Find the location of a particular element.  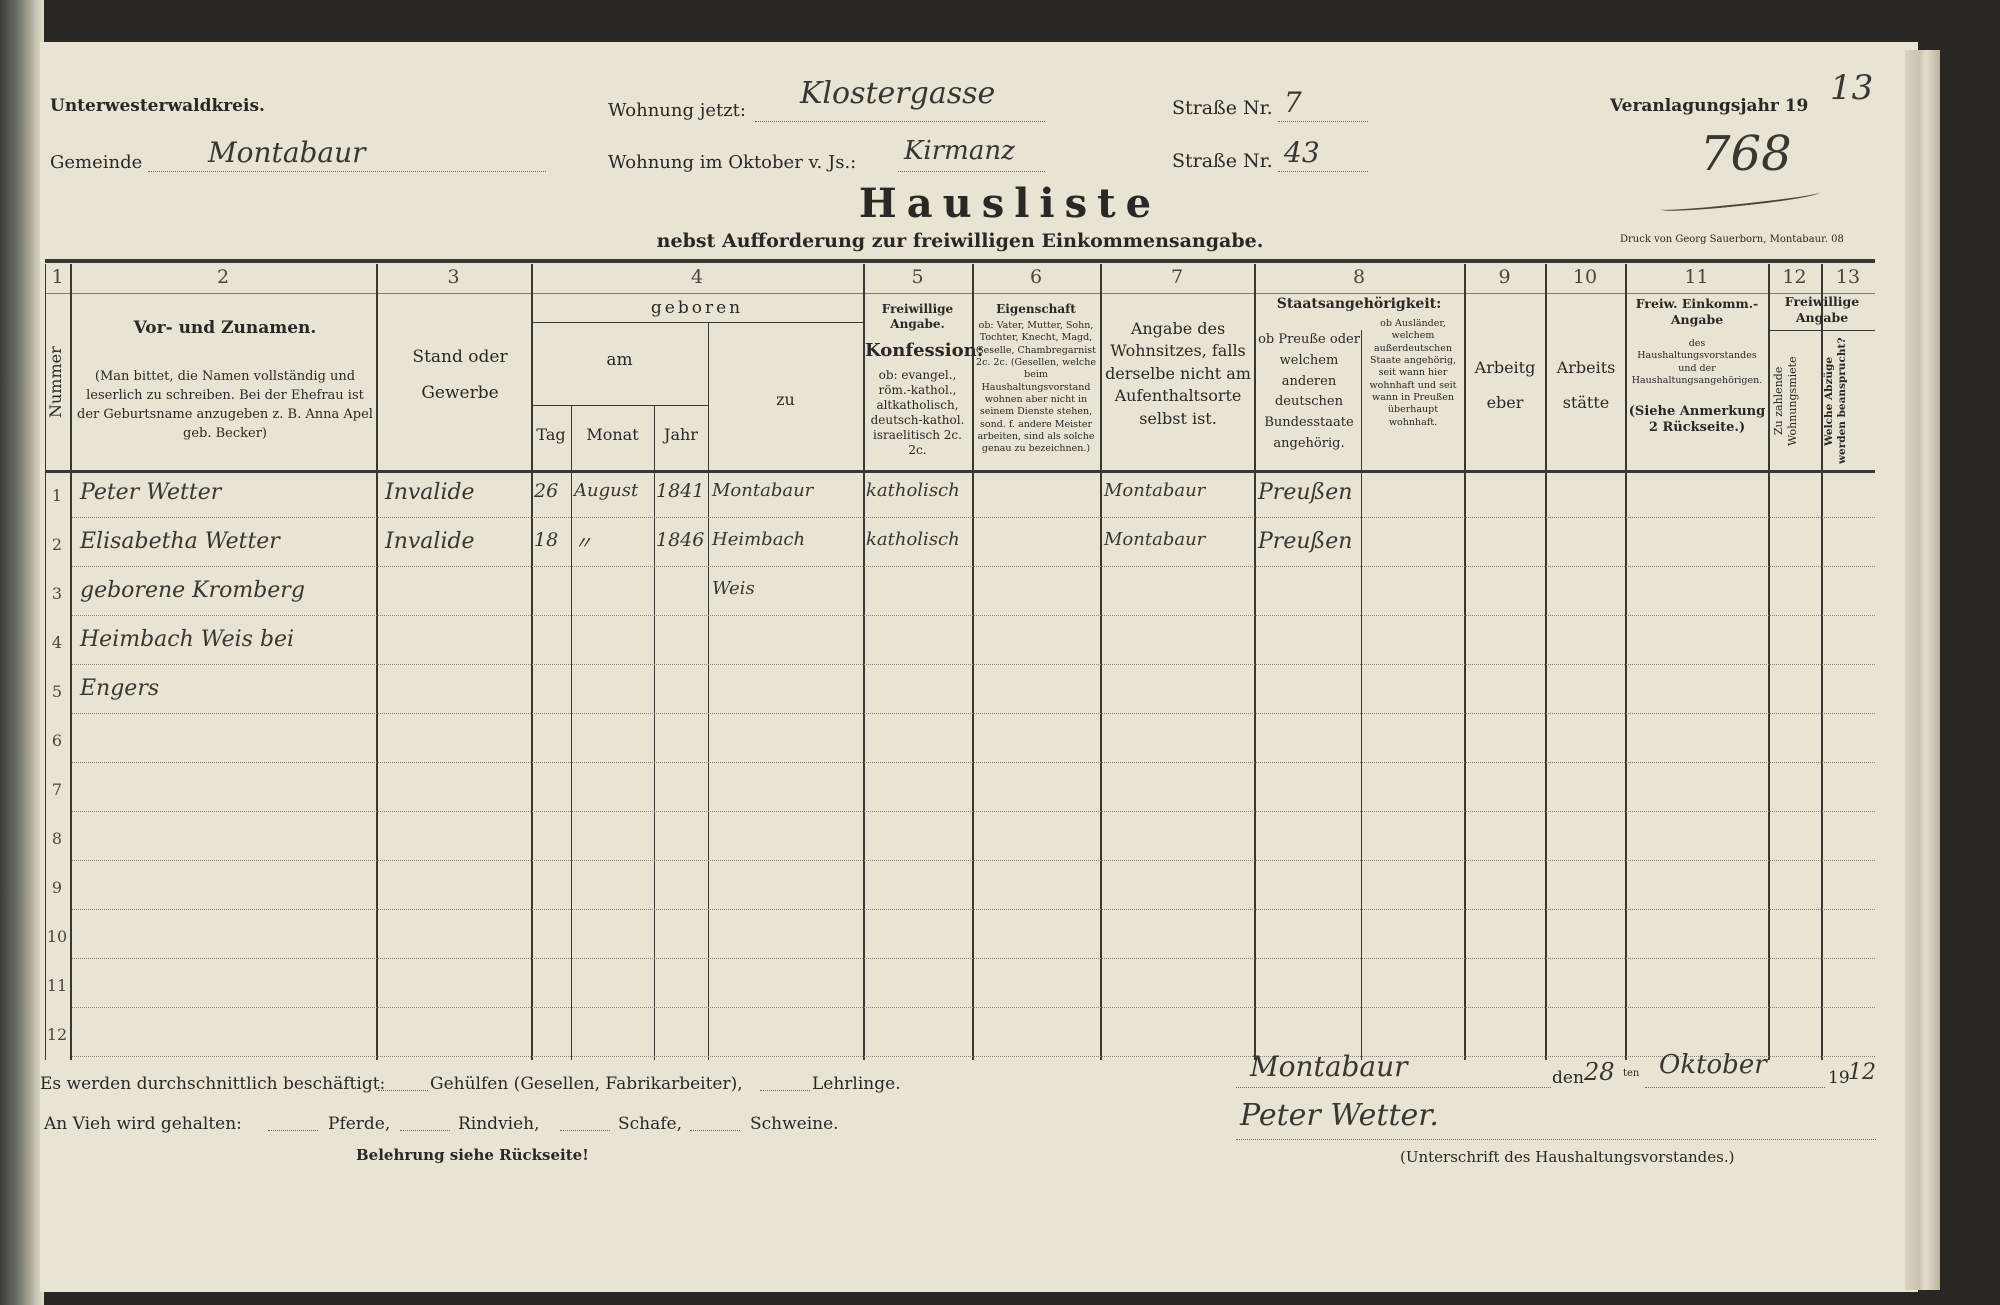

header-am: am is located at coordinates (619, 360).